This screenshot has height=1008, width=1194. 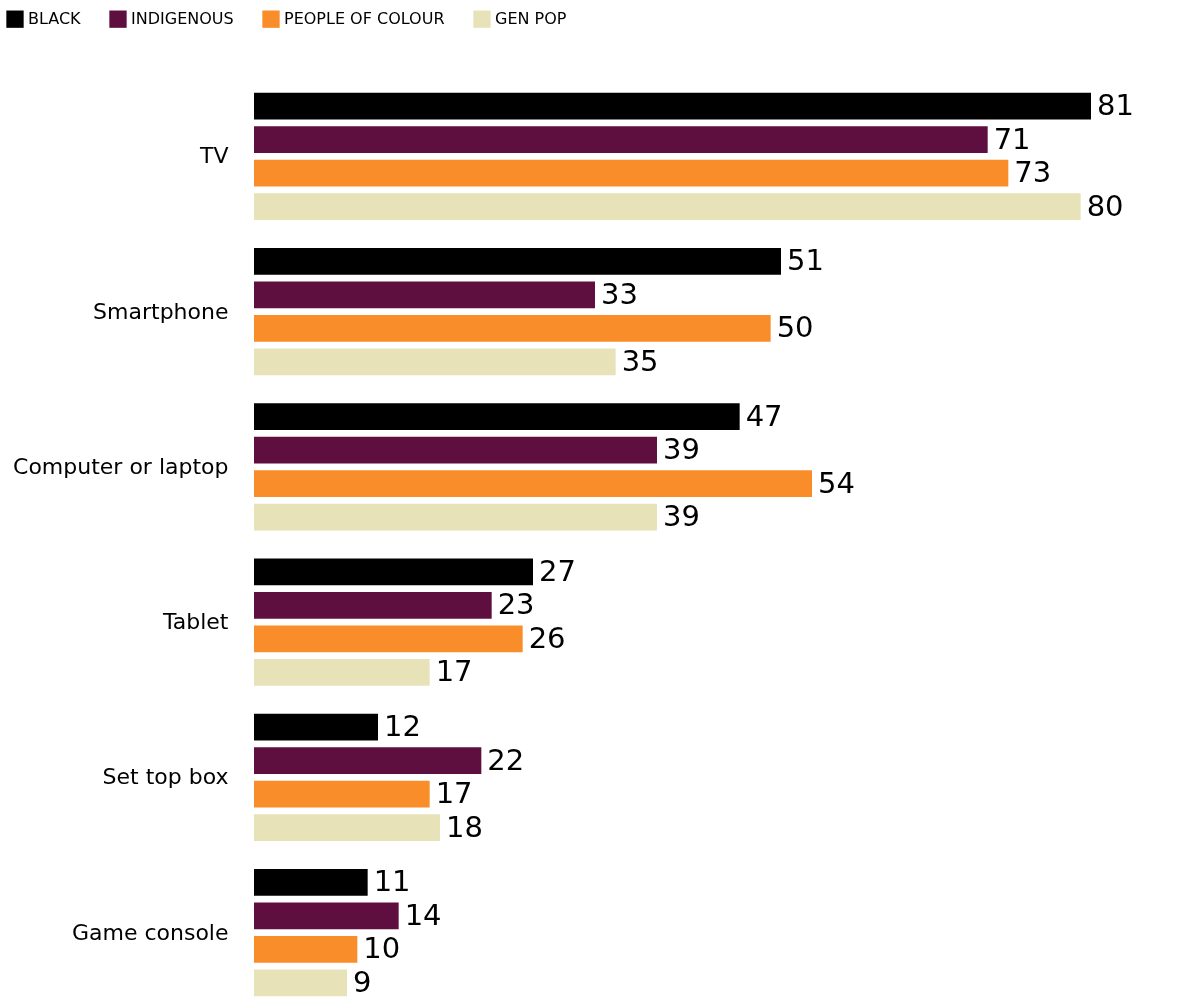 What do you see at coordinates (214, 156) in the screenshot?
I see `y-tick-label: TV` at bounding box center [214, 156].